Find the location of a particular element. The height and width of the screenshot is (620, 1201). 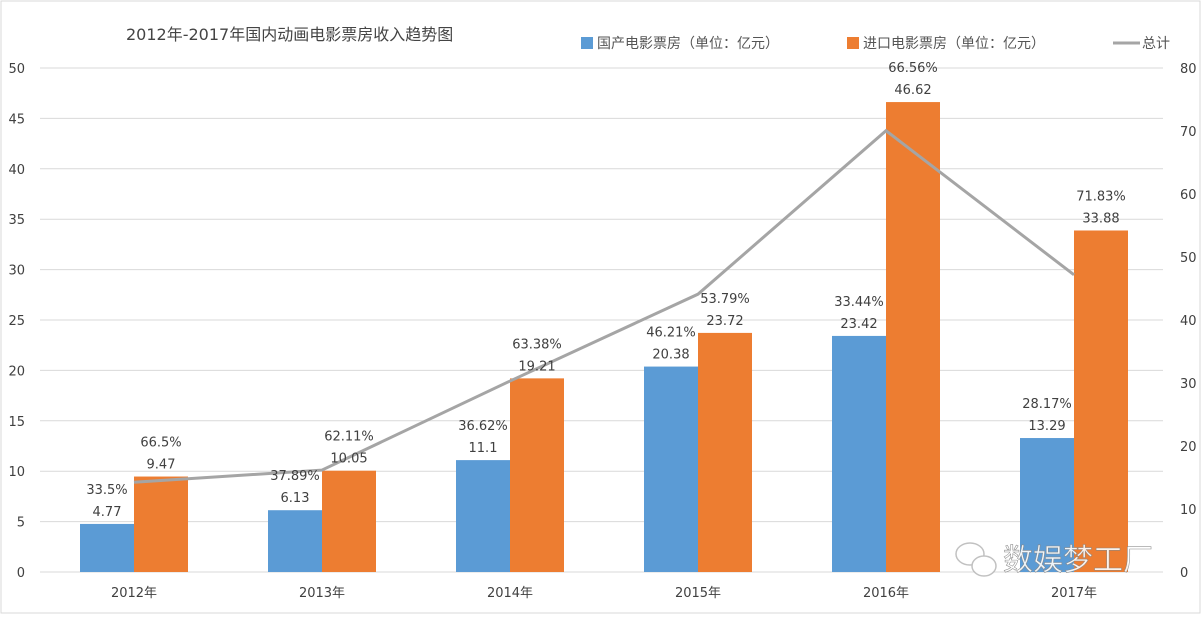

y2-tick-label: 20 is located at coordinates (1188, 447).